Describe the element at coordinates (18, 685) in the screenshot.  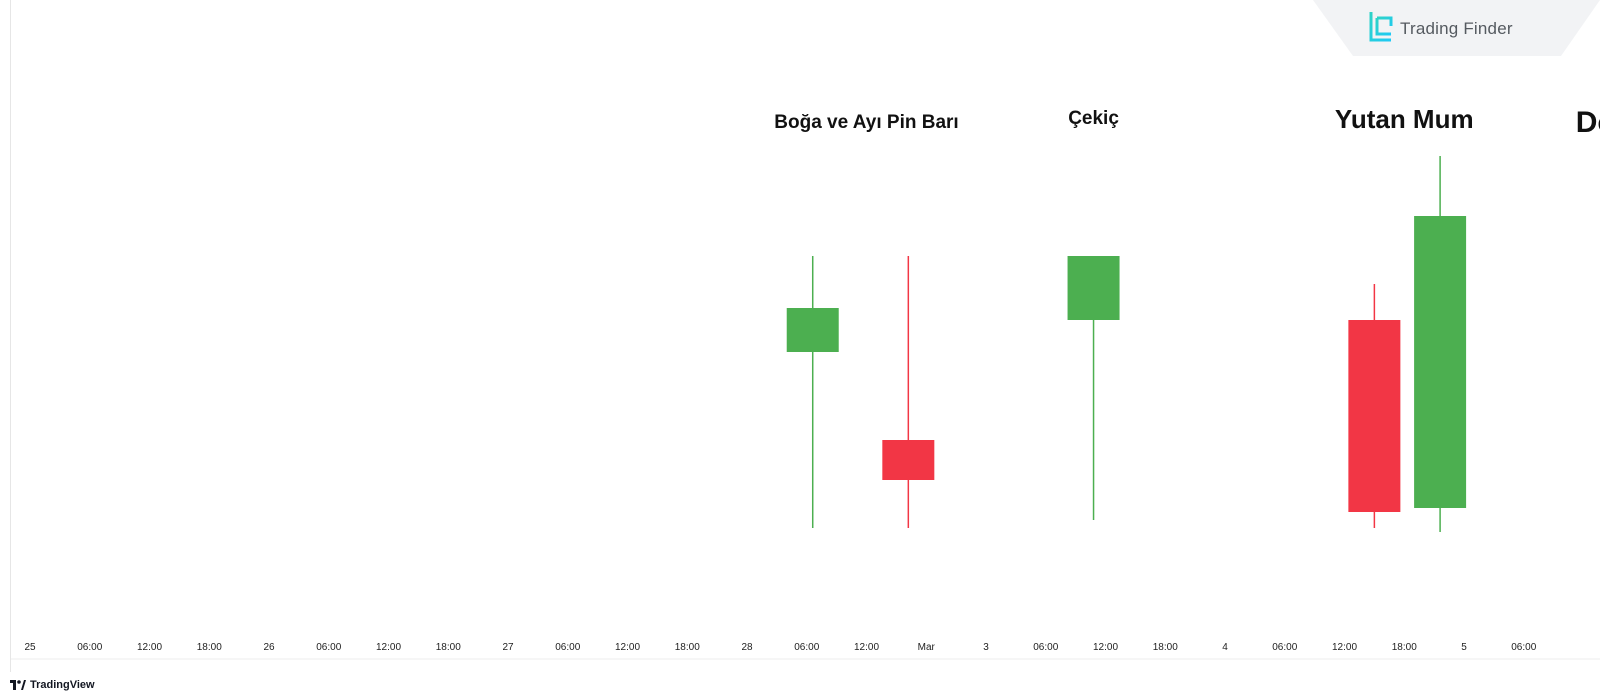
I see `tradingview-logo-icon` at that location.